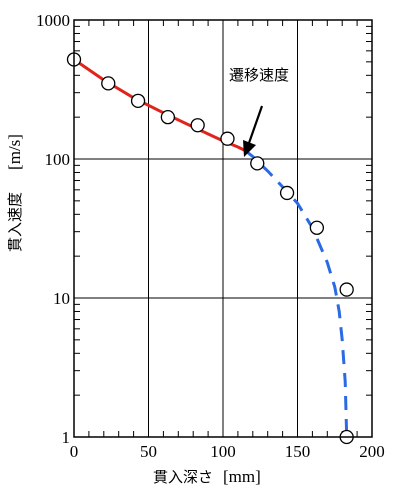  Describe the element at coordinates (372, 451) in the screenshot. I see `x-tick-label: 200` at that location.